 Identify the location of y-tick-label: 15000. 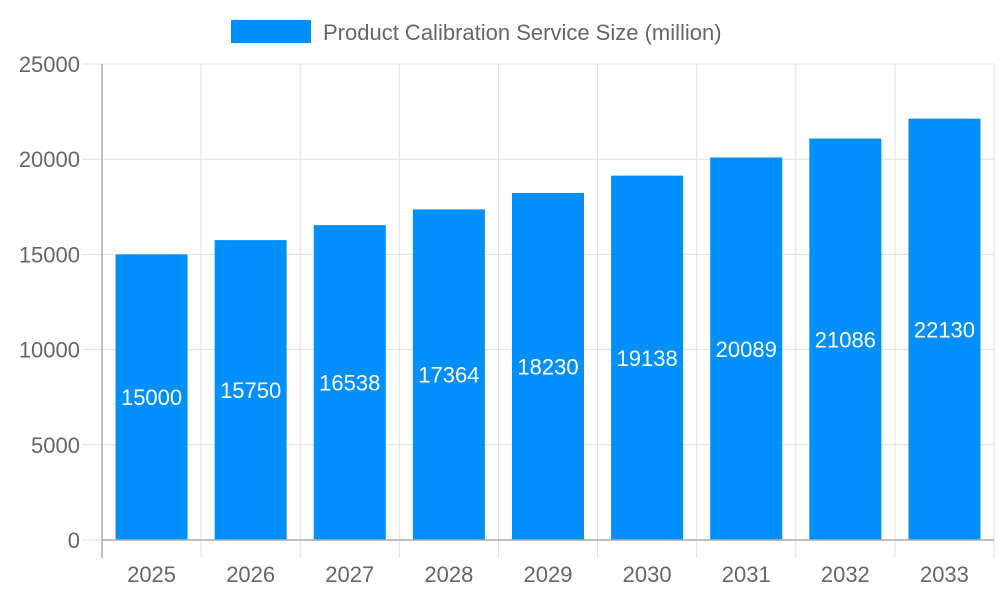
(49, 254).